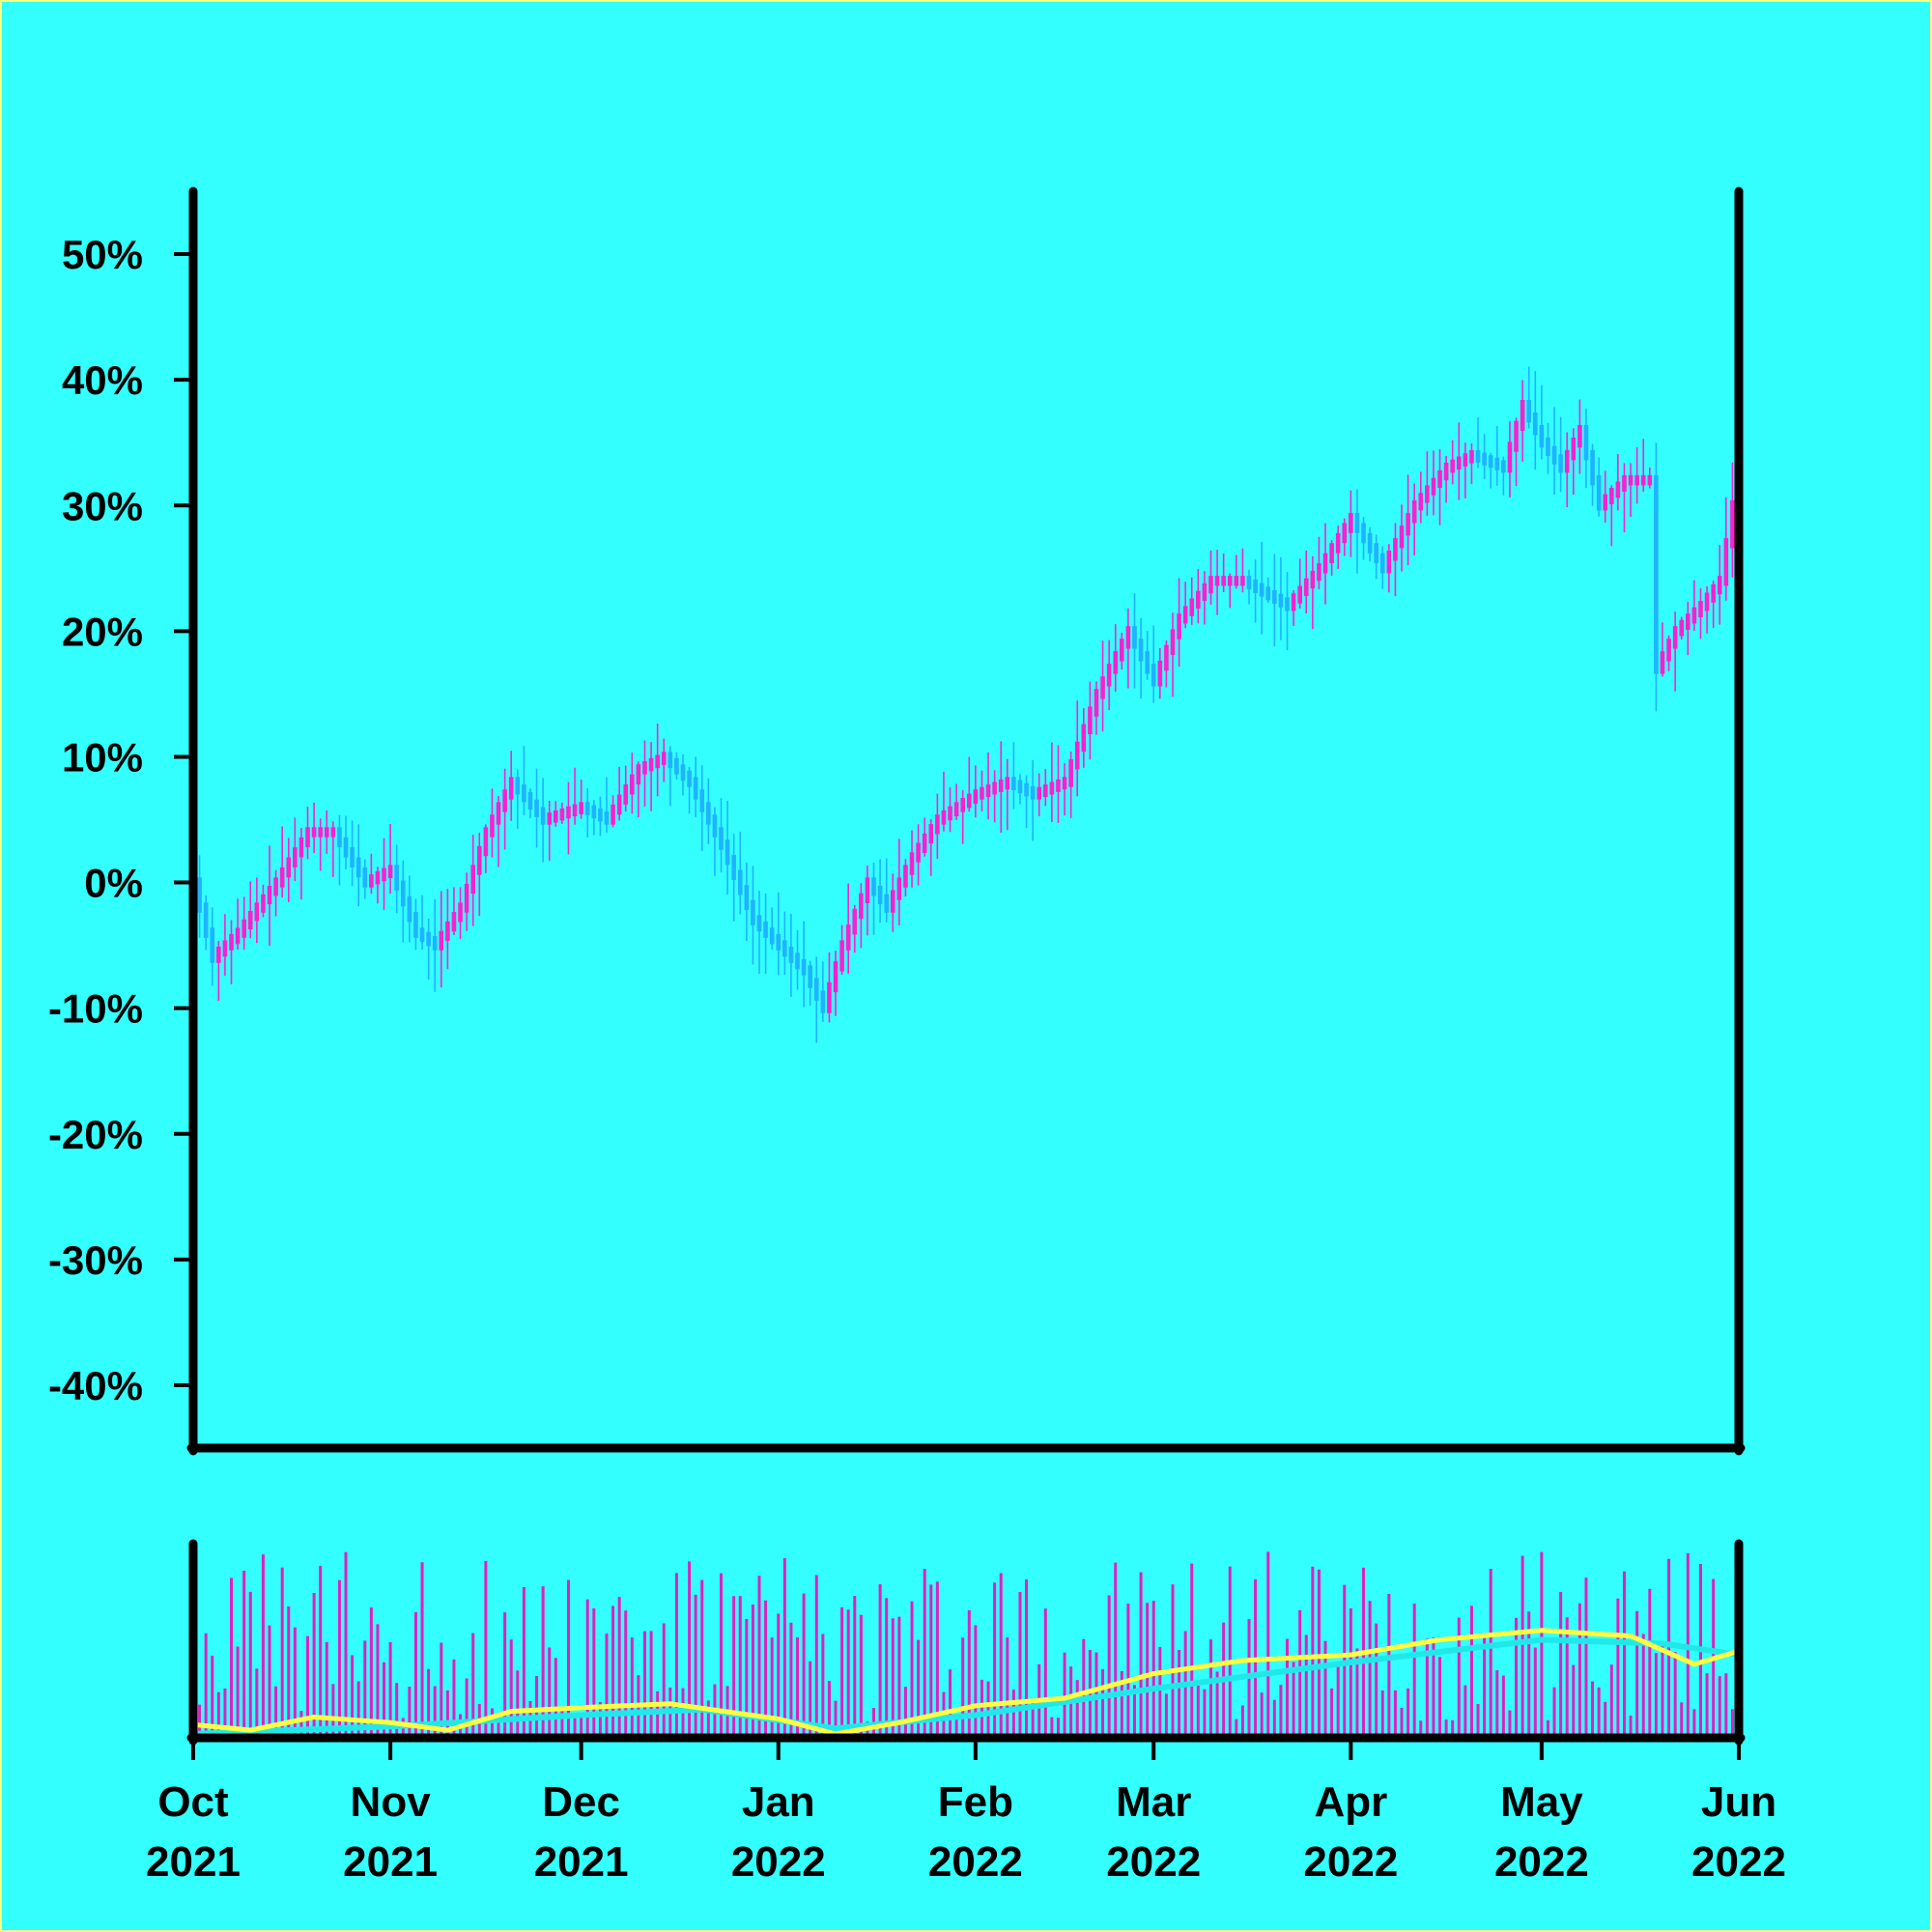  Describe the element at coordinates (581, 1802) in the screenshot. I see `x-tick-label-month: Dec` at that location.